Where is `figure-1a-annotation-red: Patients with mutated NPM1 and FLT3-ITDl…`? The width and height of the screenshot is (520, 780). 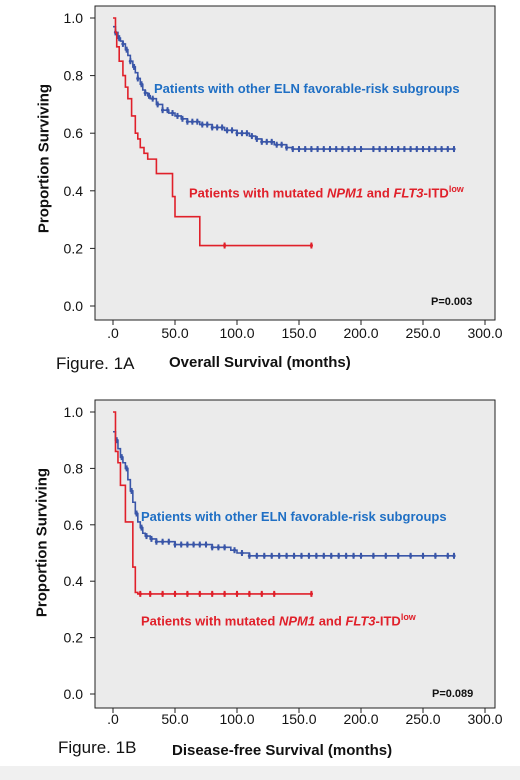 figure-1a-annotation-red: Patients with mutated NPM1 and FLT3-ITDl… is located at coordinates (326, 192).